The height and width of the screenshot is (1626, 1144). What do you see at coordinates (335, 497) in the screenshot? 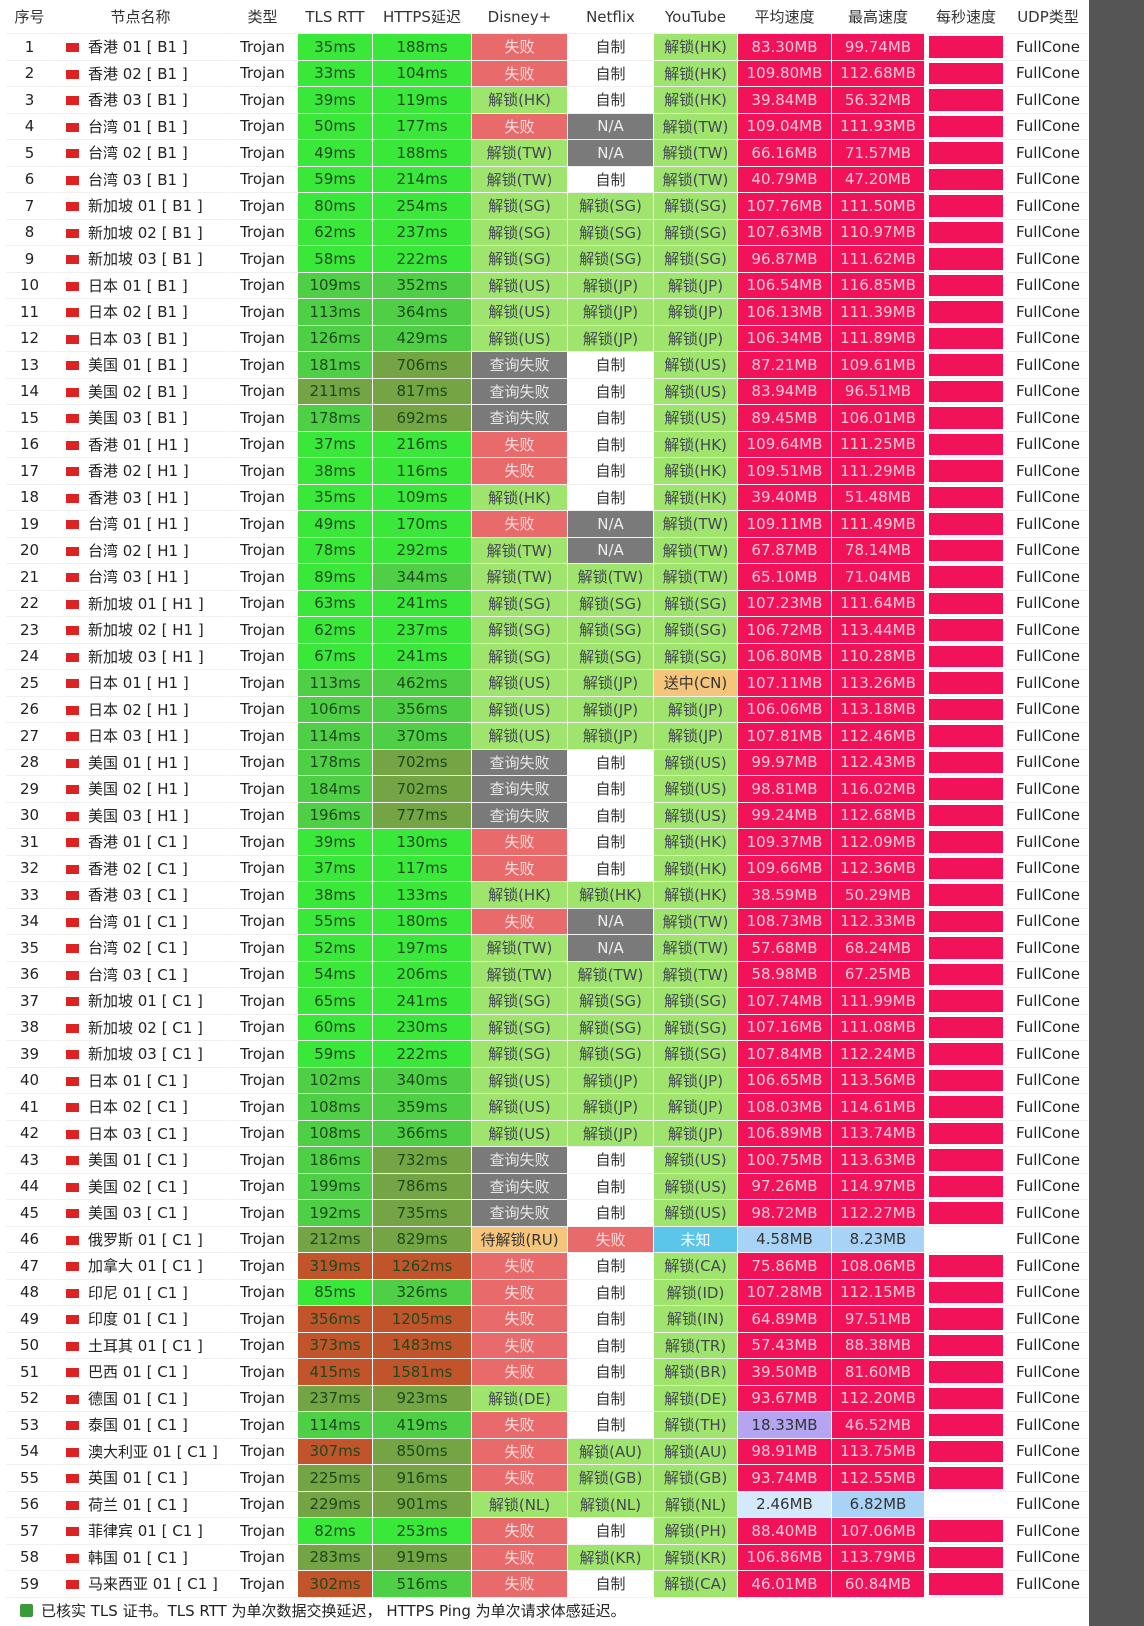
I see `tls-rtt: 35ms` at bounding box center [335, 497].